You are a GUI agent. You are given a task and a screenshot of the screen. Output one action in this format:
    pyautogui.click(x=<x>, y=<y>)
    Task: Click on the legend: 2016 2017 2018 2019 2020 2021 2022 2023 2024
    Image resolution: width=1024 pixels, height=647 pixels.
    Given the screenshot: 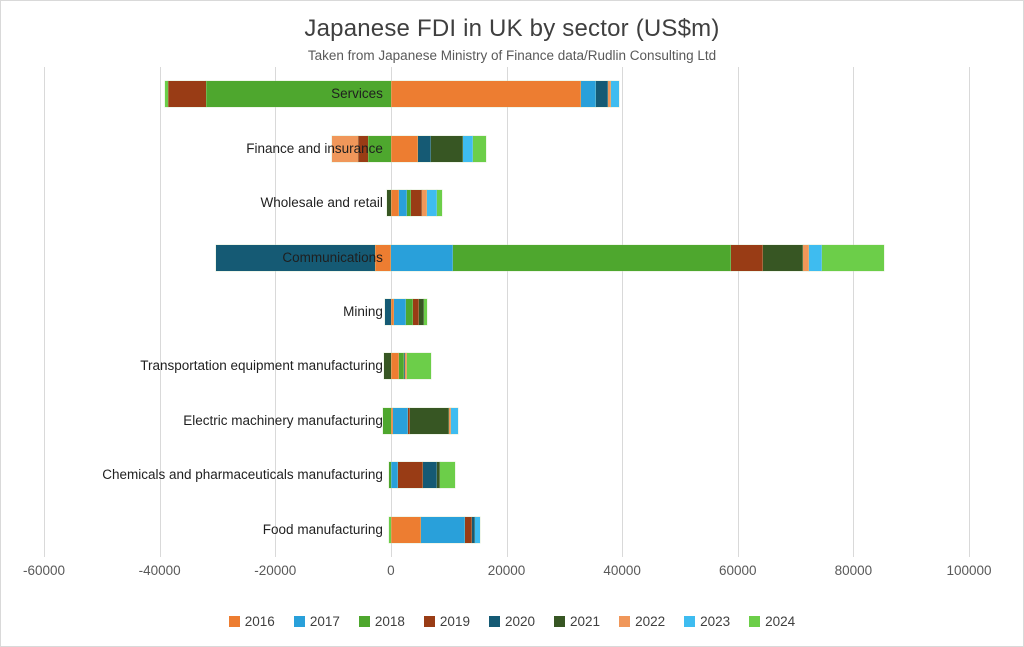 What is the action you would take?
    pyautogui.click(x=512, y=621)
    